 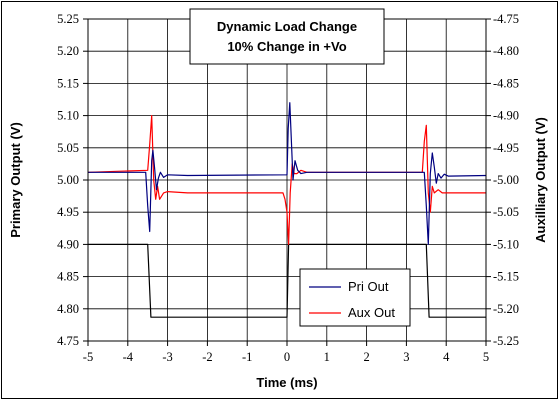 I want to click on y-tick-label: 5.00, so click(x=68, y=180).